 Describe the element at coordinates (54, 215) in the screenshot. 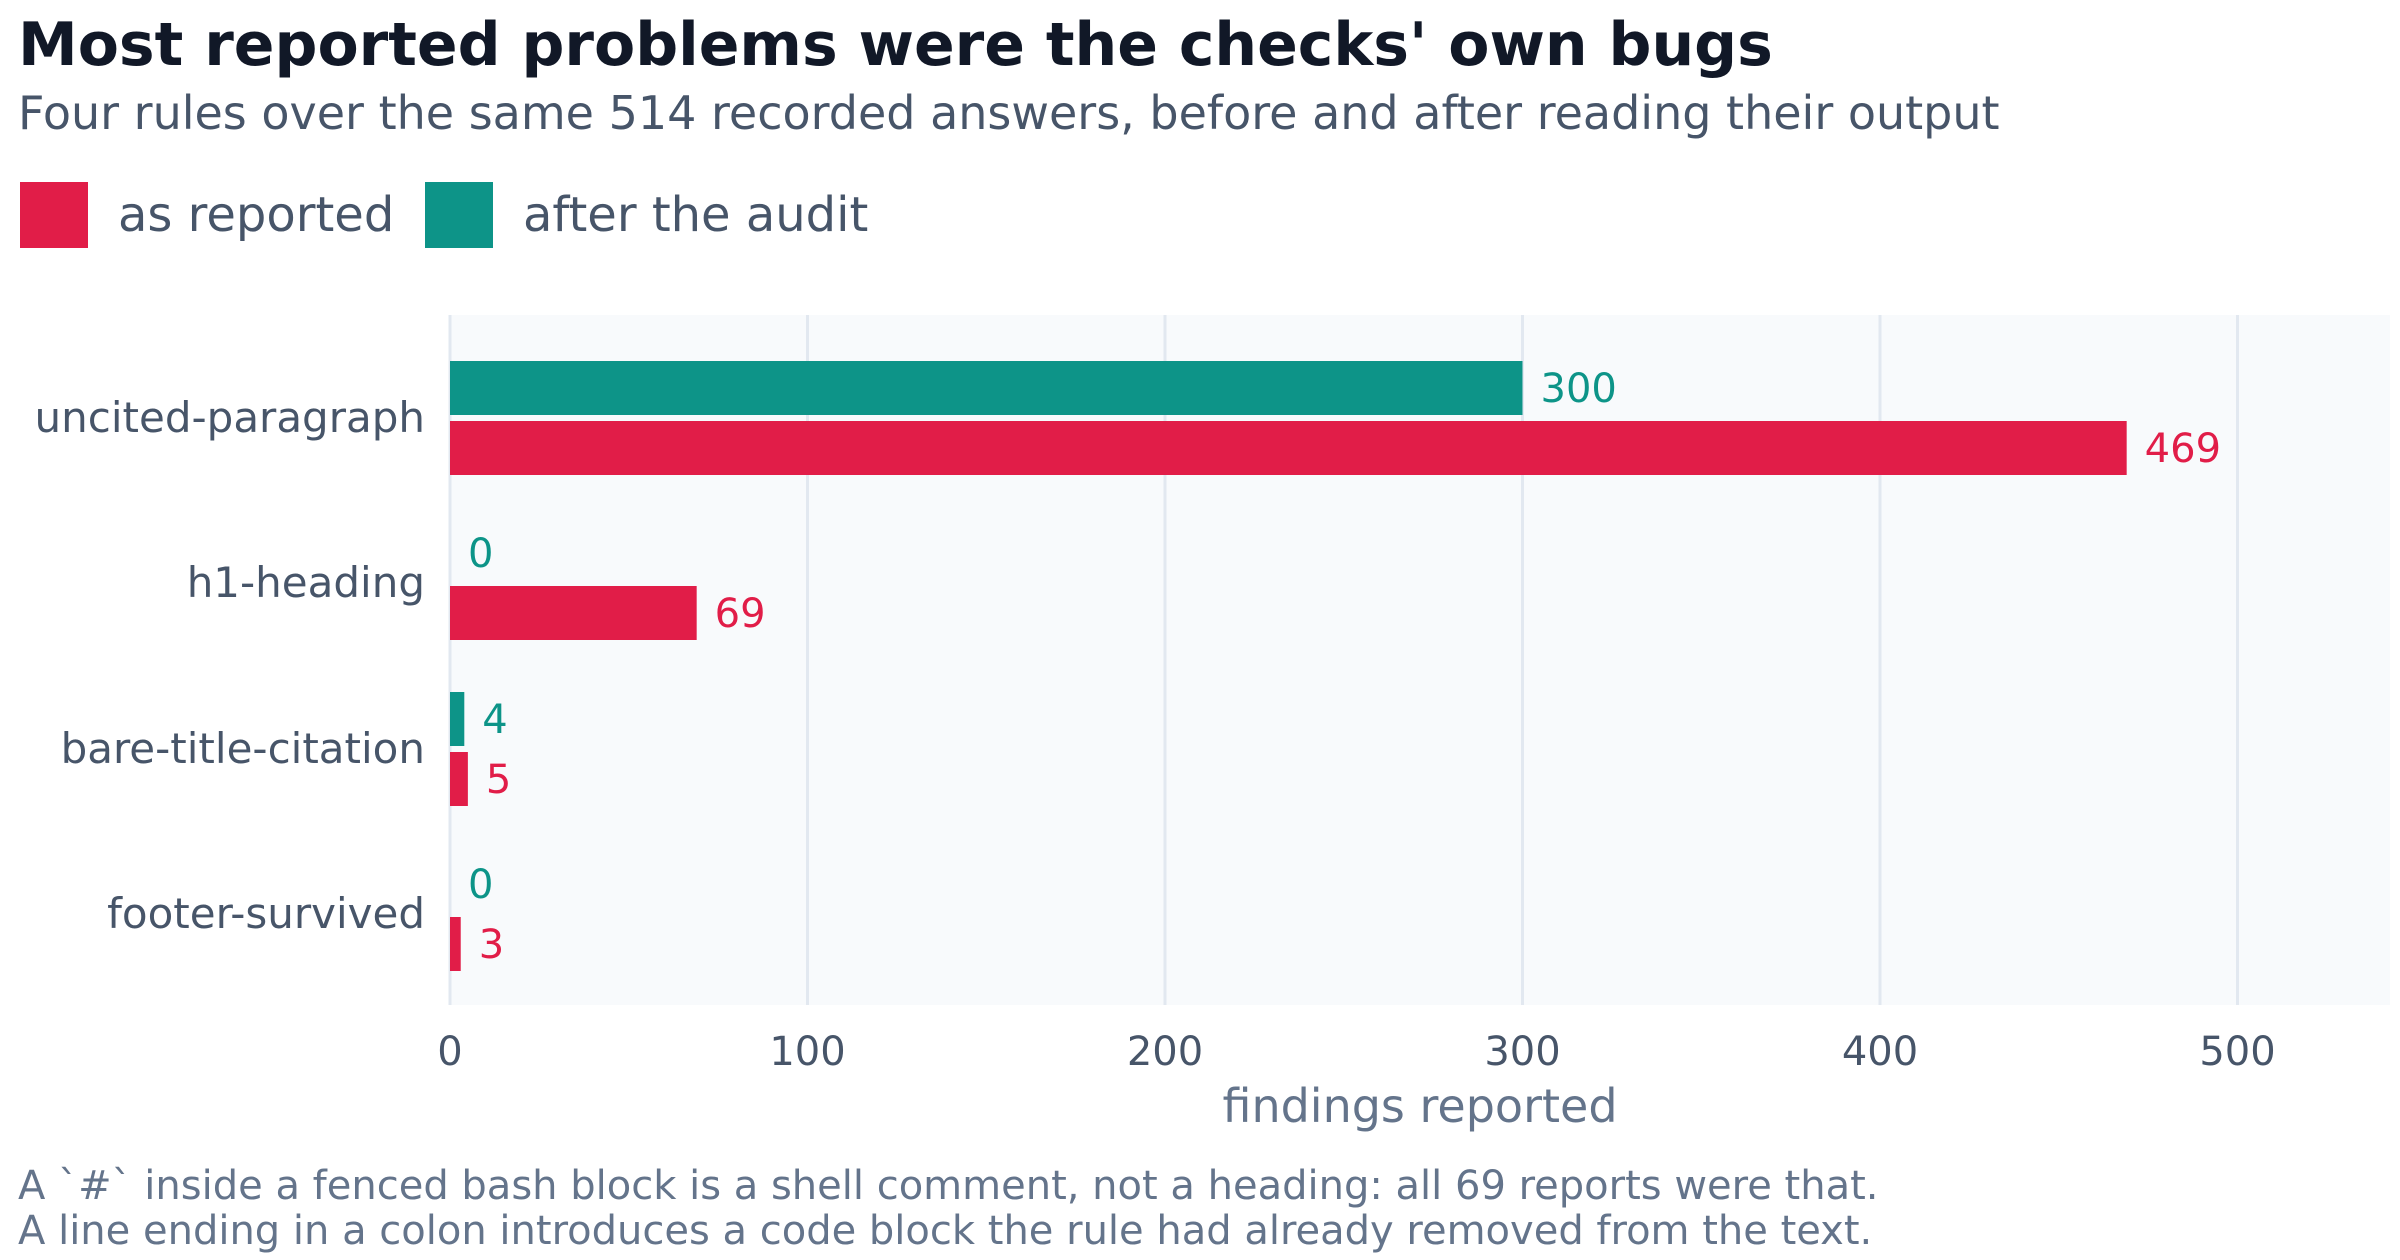

I see `legend-swatch-as-reported` at that location.